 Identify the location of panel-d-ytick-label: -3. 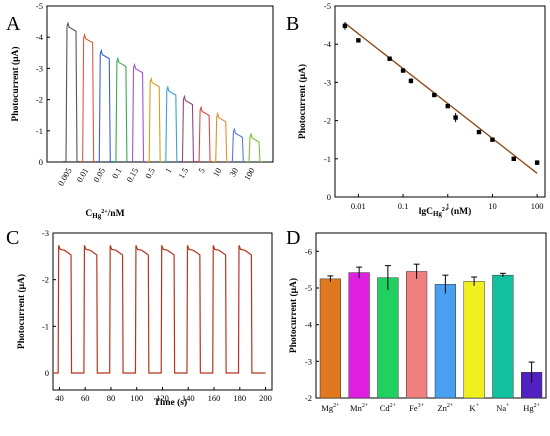
(308, 361).